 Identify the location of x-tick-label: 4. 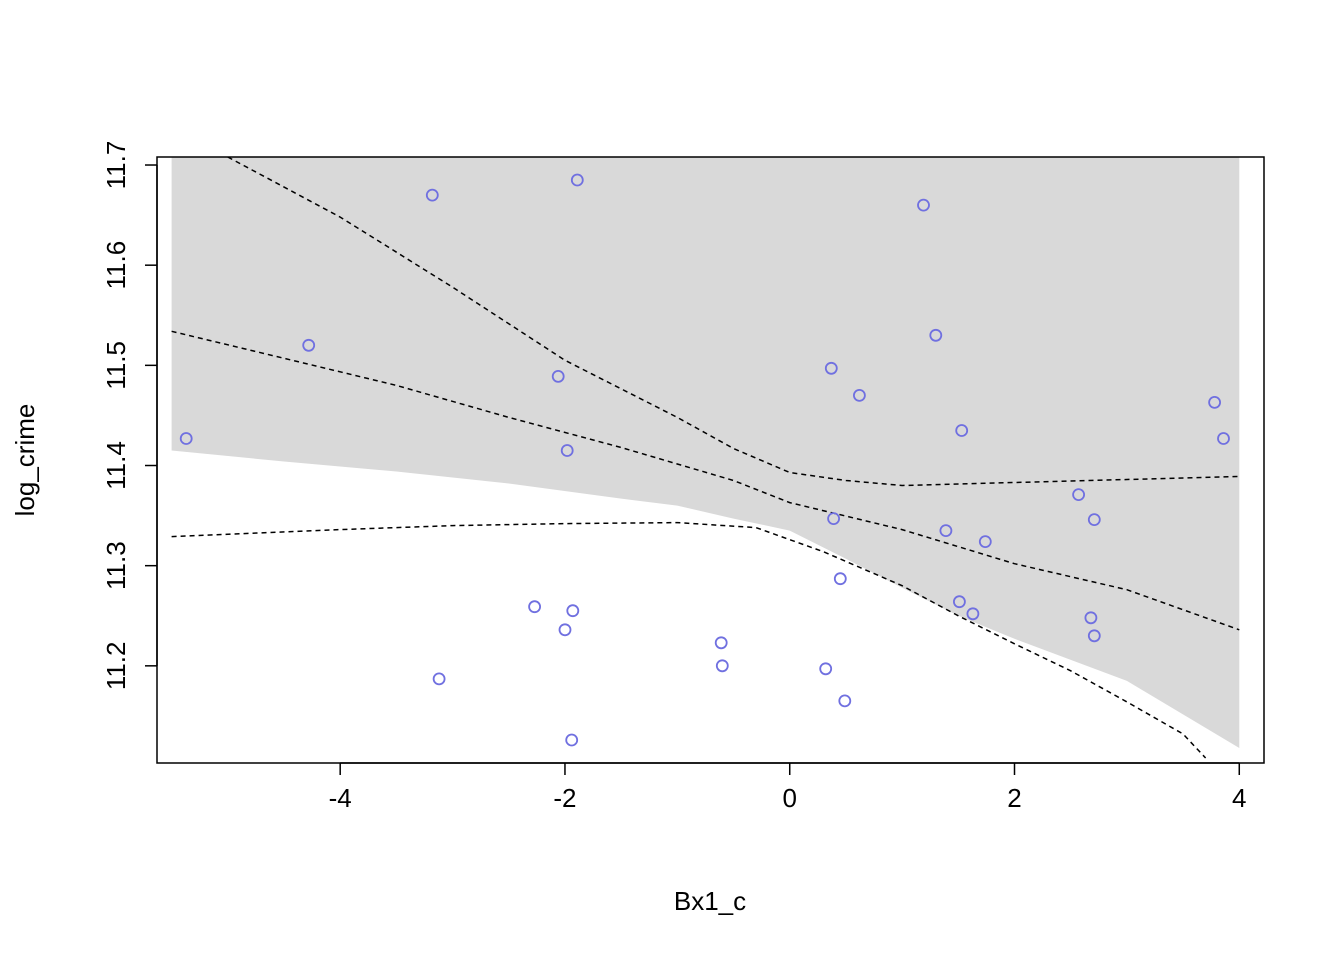
(1239, 798).